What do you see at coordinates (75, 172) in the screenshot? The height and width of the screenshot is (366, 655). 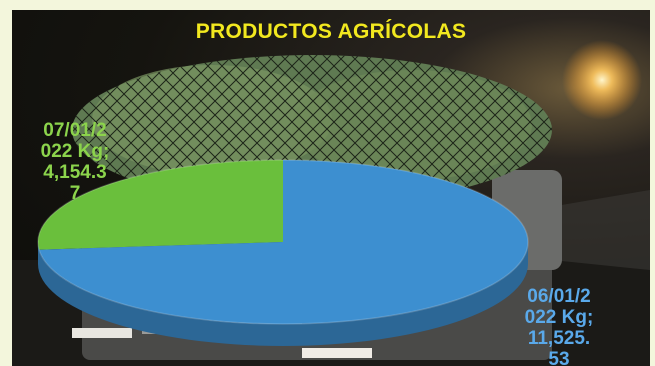 I see `data-label-line: 4,154.3` at bounding box center [75, 172].